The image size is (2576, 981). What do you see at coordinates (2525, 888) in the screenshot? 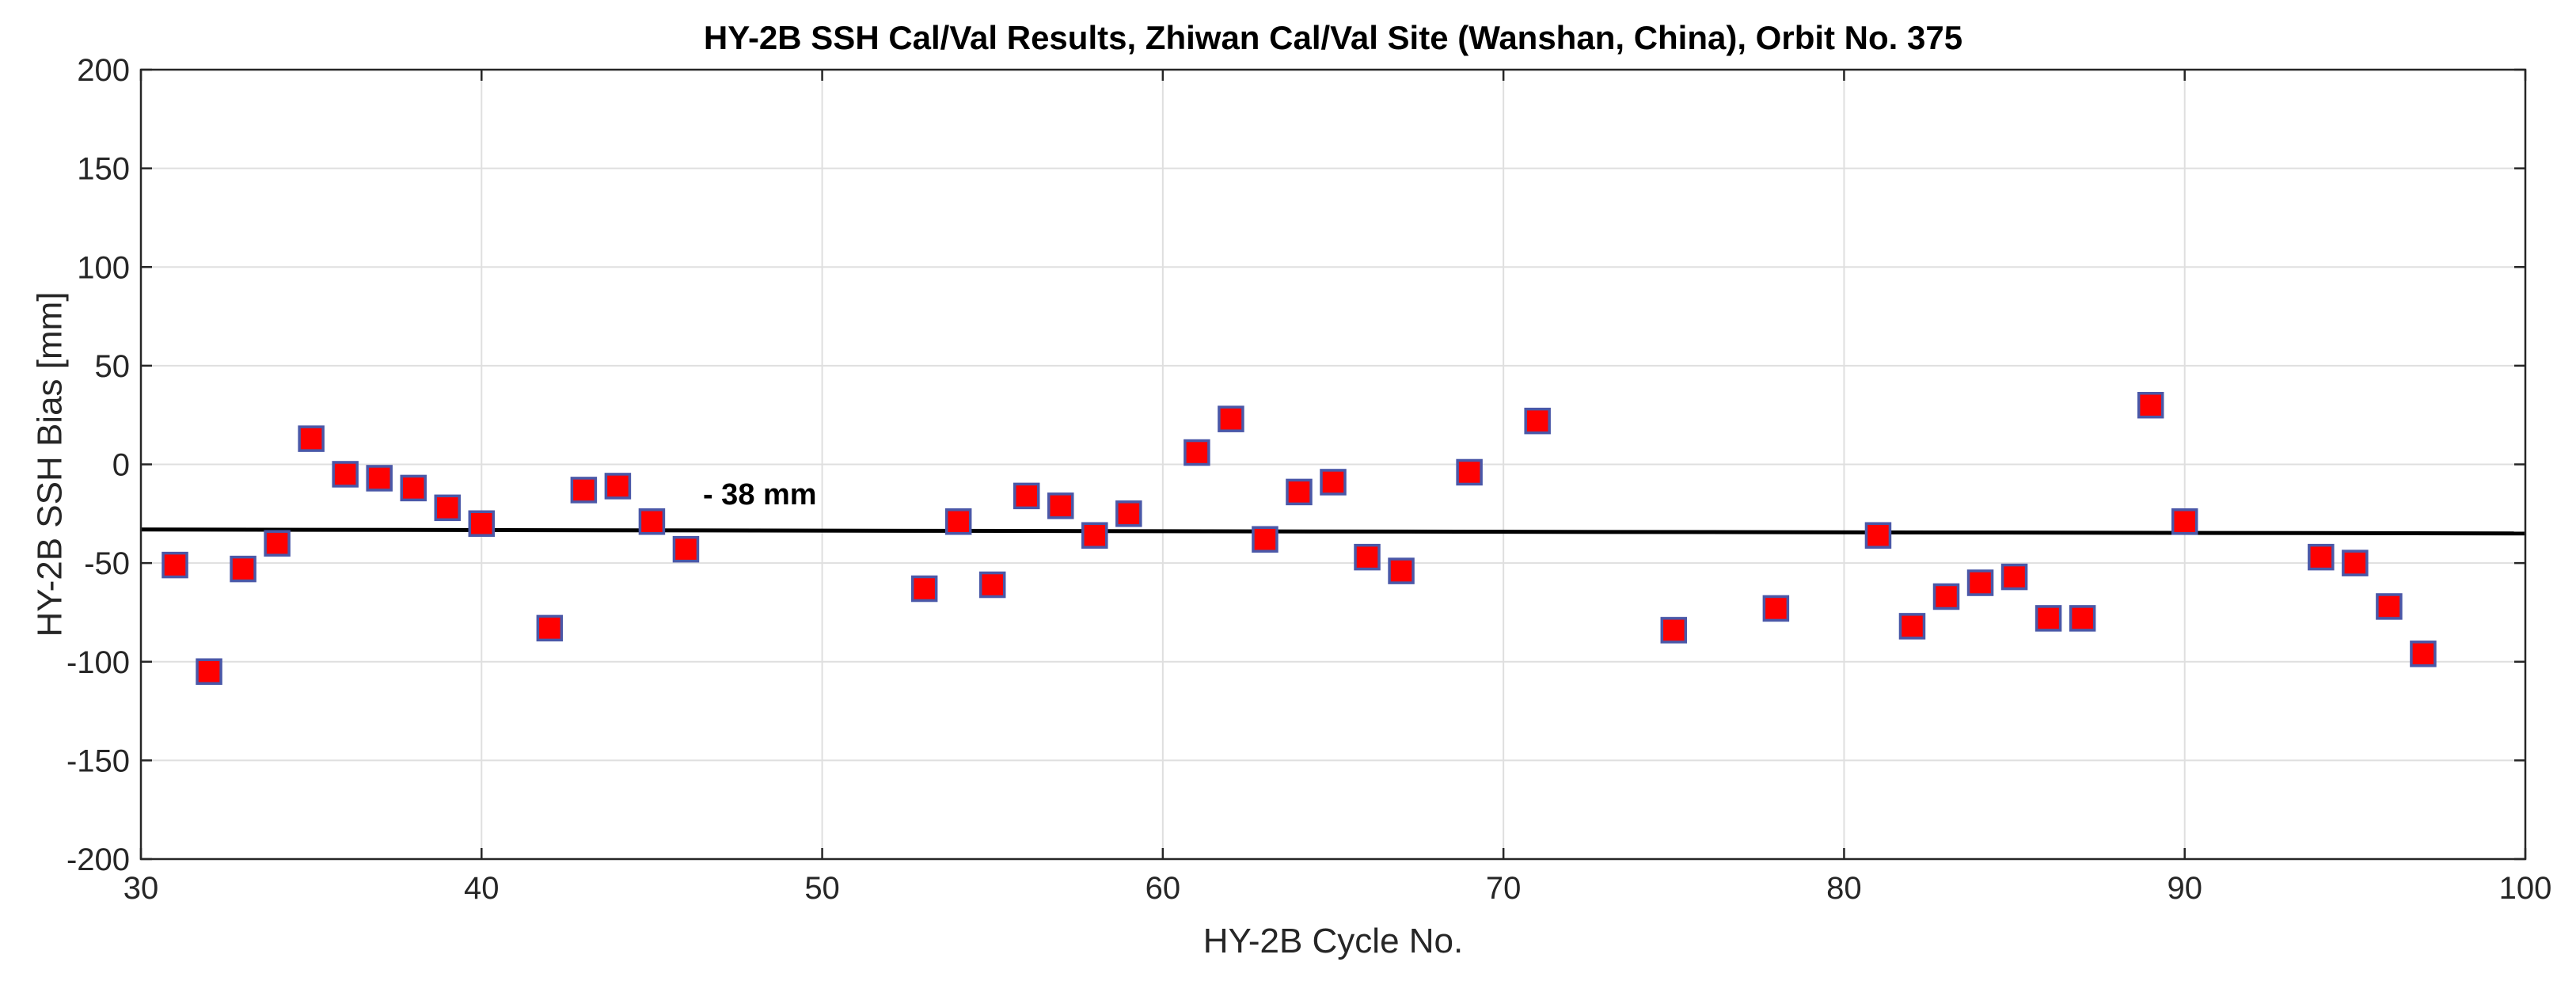
I see `x-tick-label: 100` at bounding box center [2525, 888].